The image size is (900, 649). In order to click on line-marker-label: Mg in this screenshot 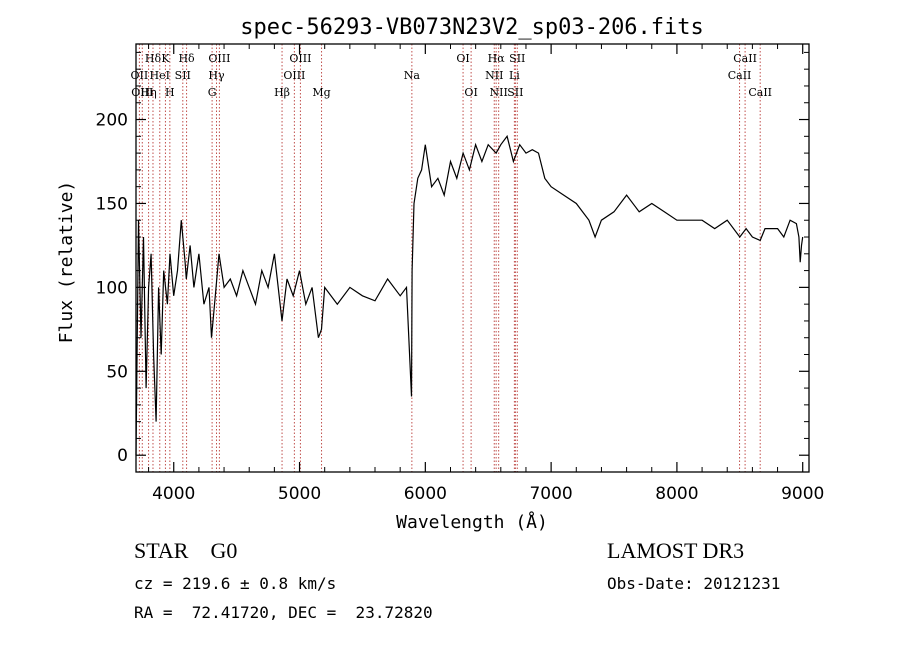, I will do `click(321, 92)`.